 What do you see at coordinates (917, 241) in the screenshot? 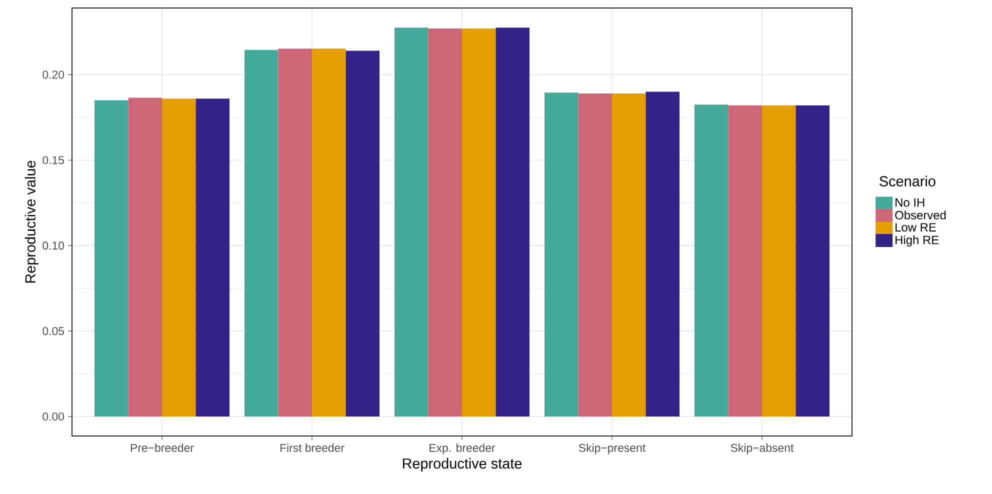
I see `legend-label: High RE` at bounding box center [917, 241].